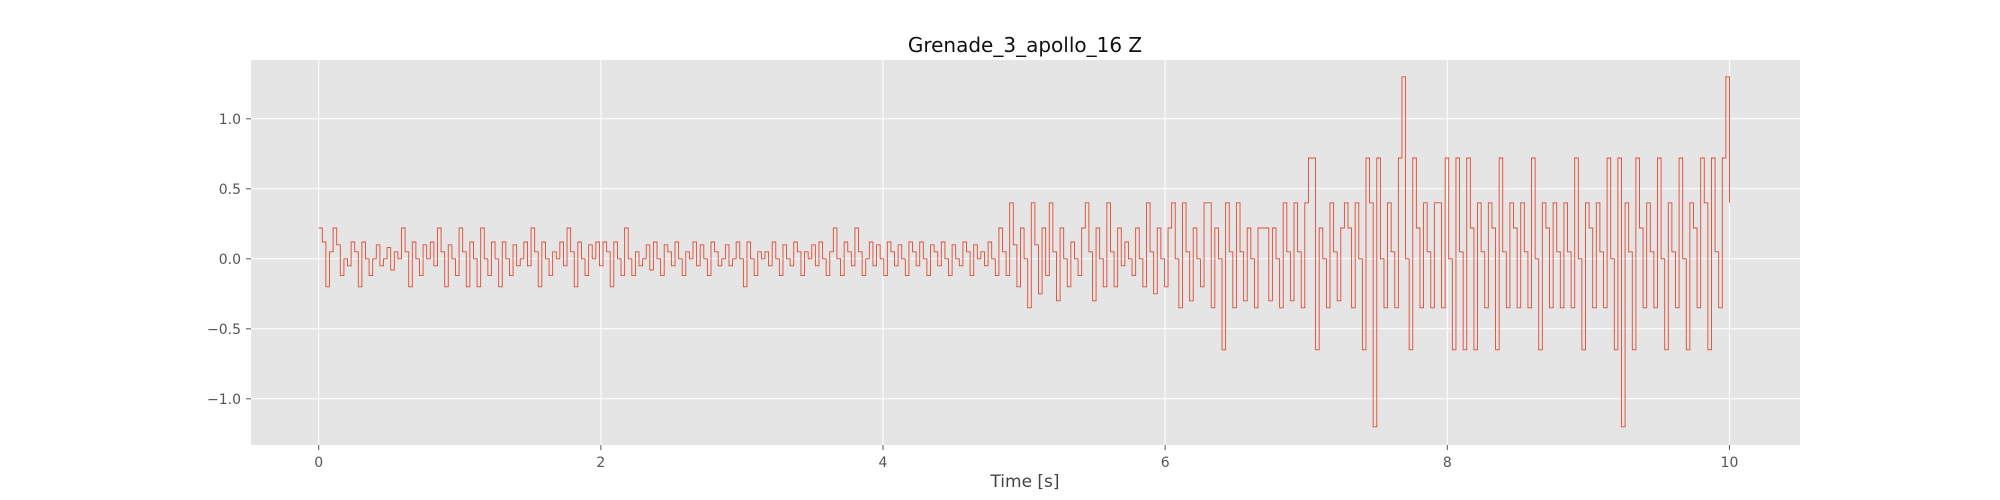  I want to click on y-tick-label: 1.0, so click(230, 120).